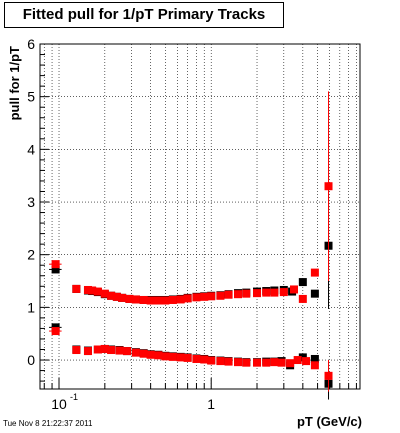 Image resolution: width=400 pixels, height=433 pixels. I want to click on y-tick-label: 6, so click(31, 44).